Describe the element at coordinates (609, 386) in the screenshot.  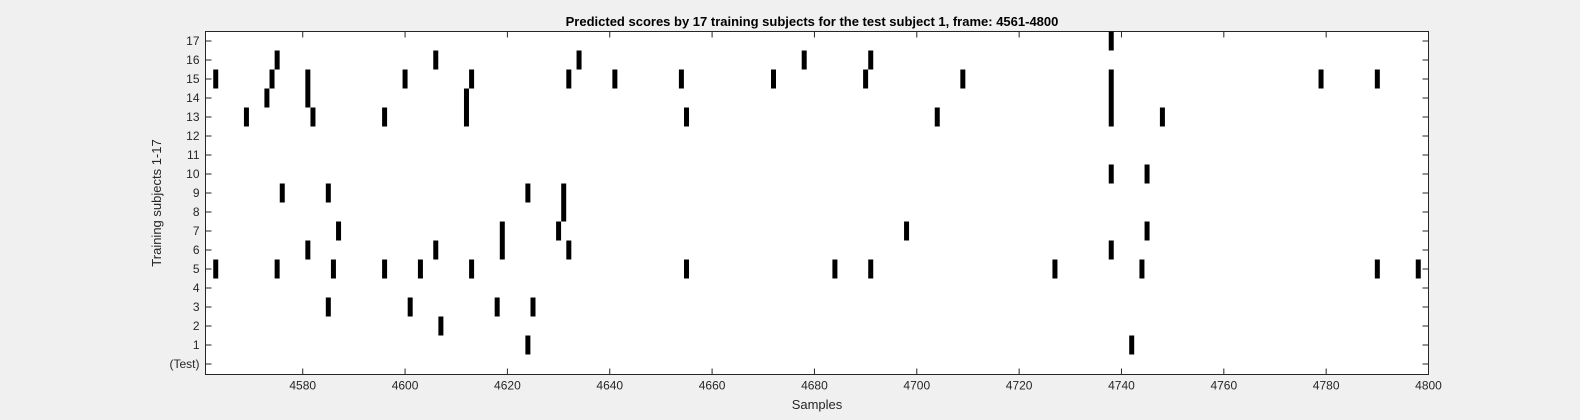
I see `x-tick-label: 4640` at that location.